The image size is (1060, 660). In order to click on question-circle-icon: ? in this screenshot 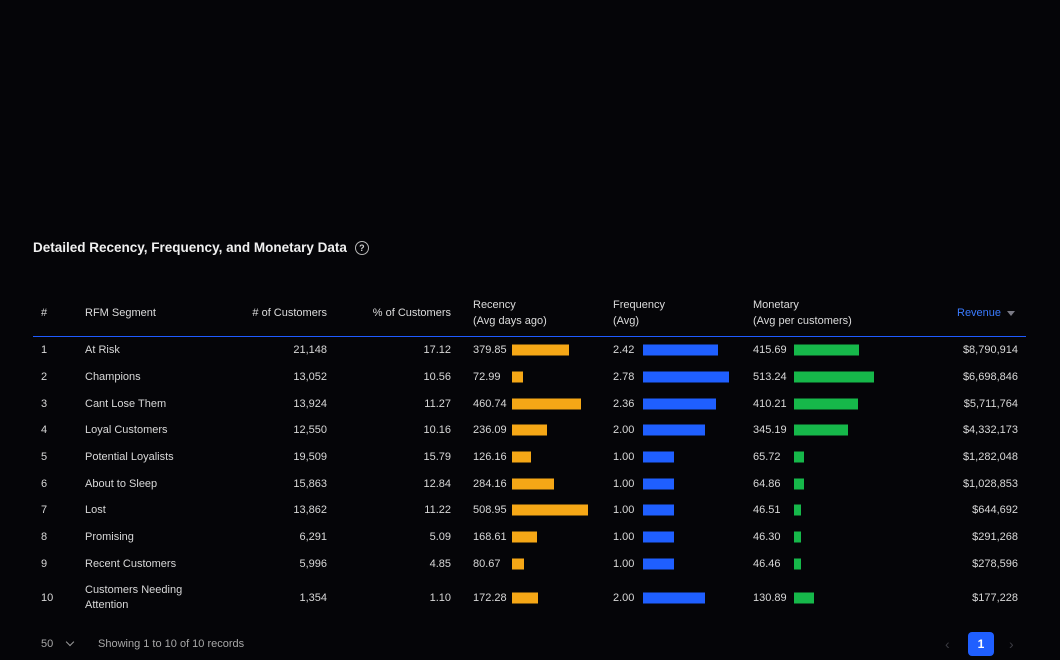, I will do `click(361, 247)`.